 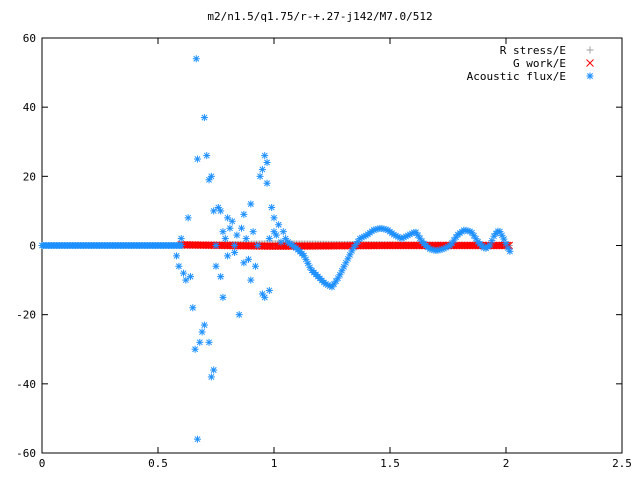 What do you see at coordinates (274, 463) in the screenshot?
I see `x-tick-label: 1` at bounding box center [274, 463].